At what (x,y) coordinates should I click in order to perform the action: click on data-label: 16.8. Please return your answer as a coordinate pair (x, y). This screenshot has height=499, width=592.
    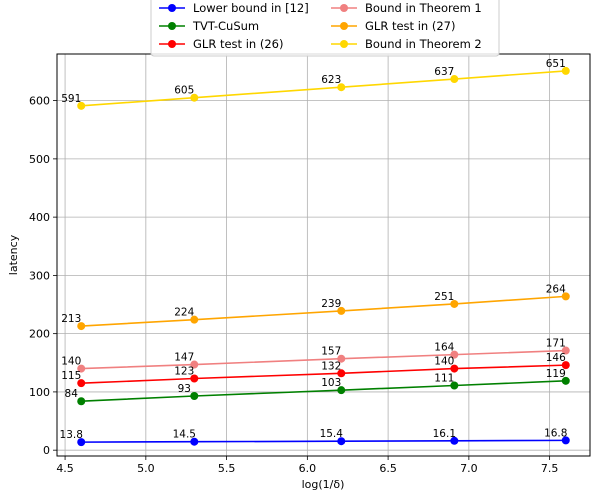
    Looking at the image, I should click on (555, 433).